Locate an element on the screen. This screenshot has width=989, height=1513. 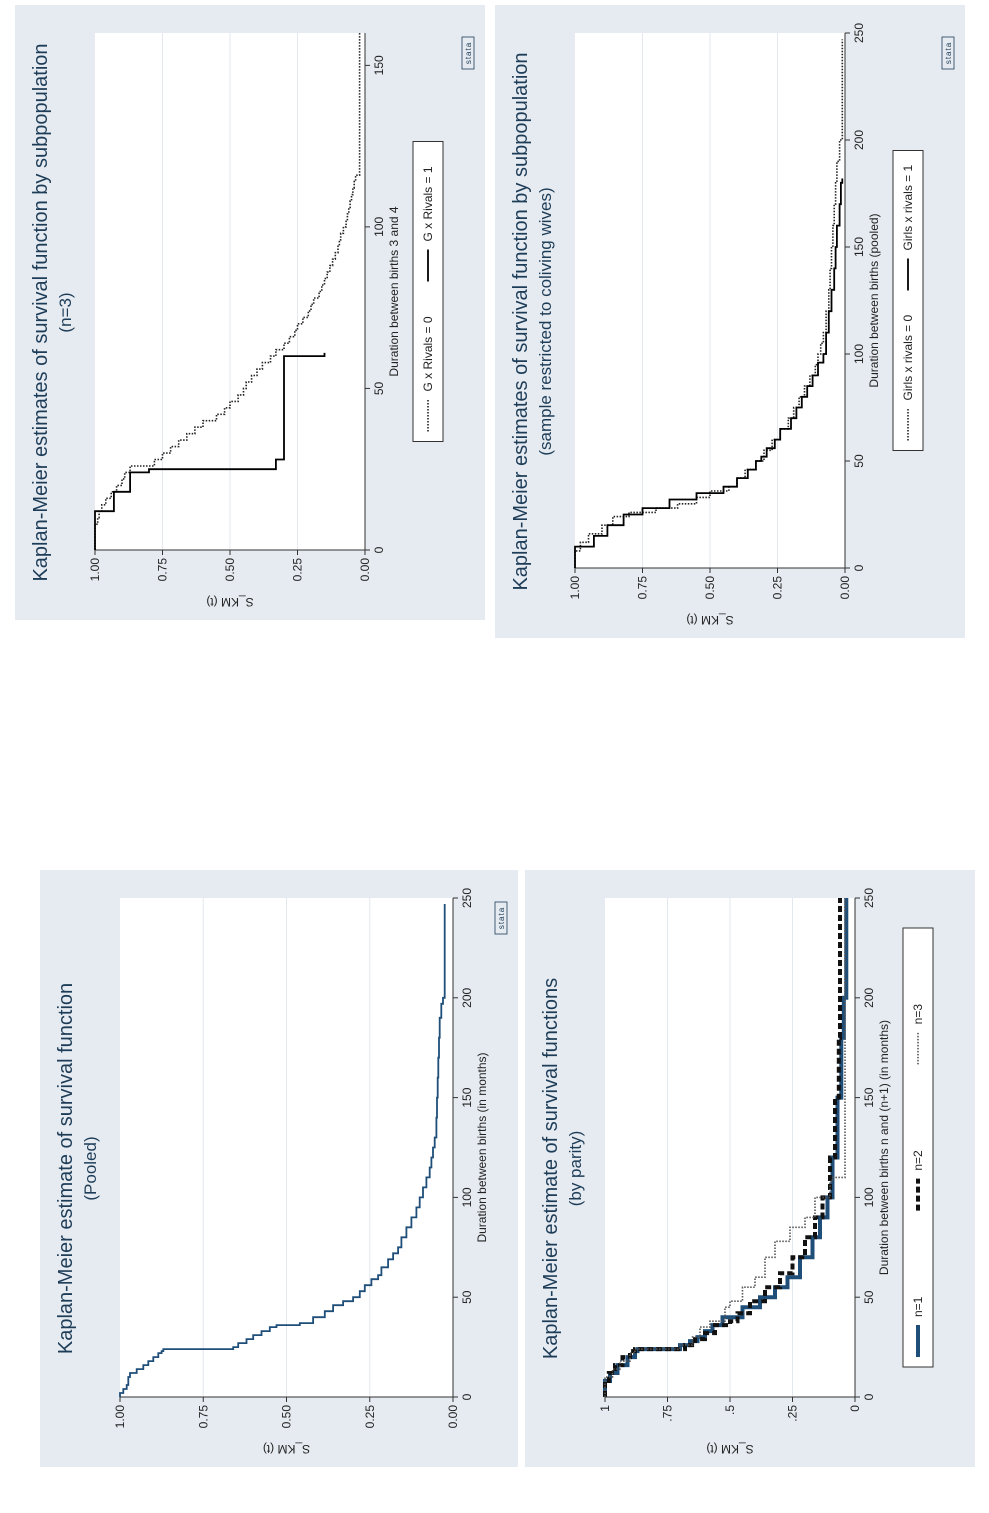
y-tick-label: .25 is located at coordinates (793, 1413).